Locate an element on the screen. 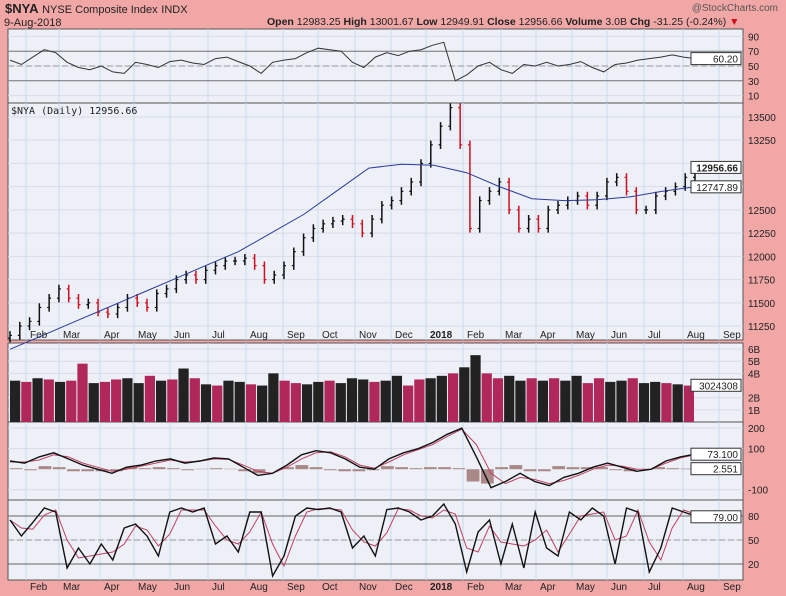 Image resolution: width=786 pixels, height=596 pixels. volume-tick-label: 2B is located at coordinates (754, 399).